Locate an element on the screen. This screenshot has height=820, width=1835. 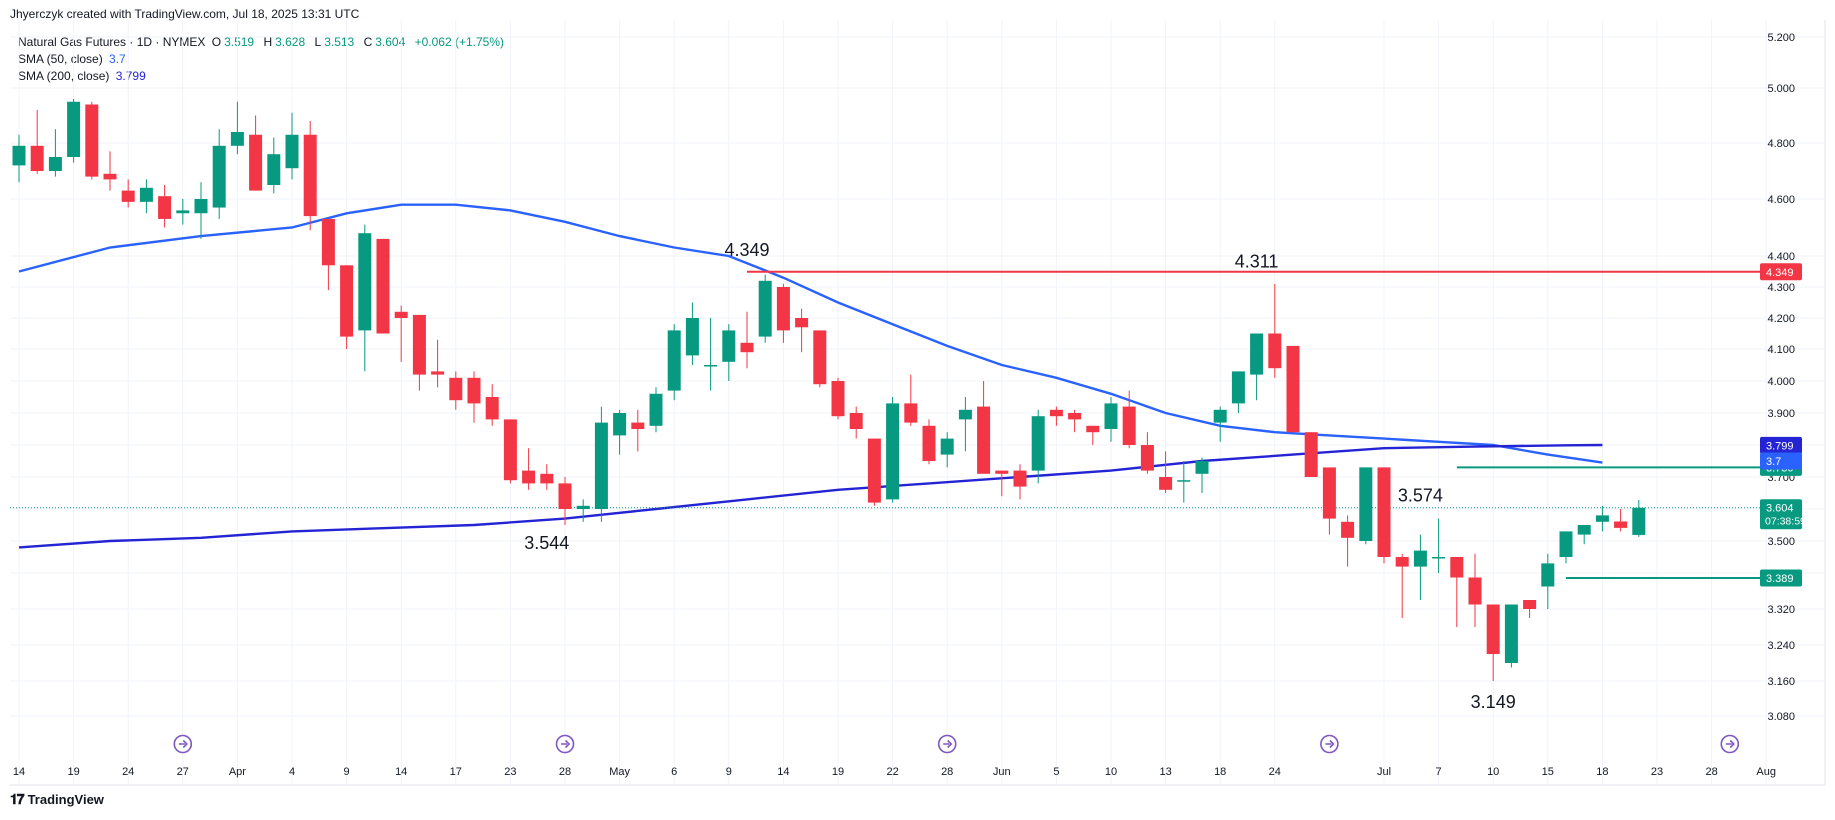
event-markers is located at coordinates (956, 744).